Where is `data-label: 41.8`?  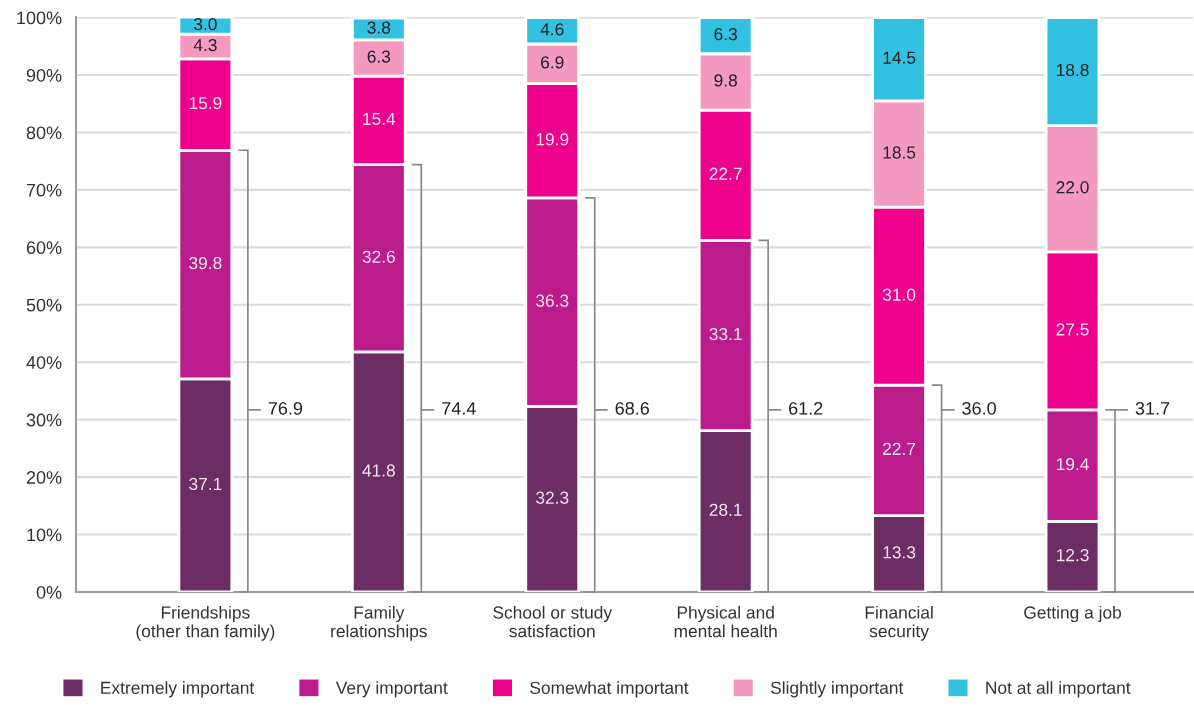
data-label: 41.8 is located at coordinates (378, 470).